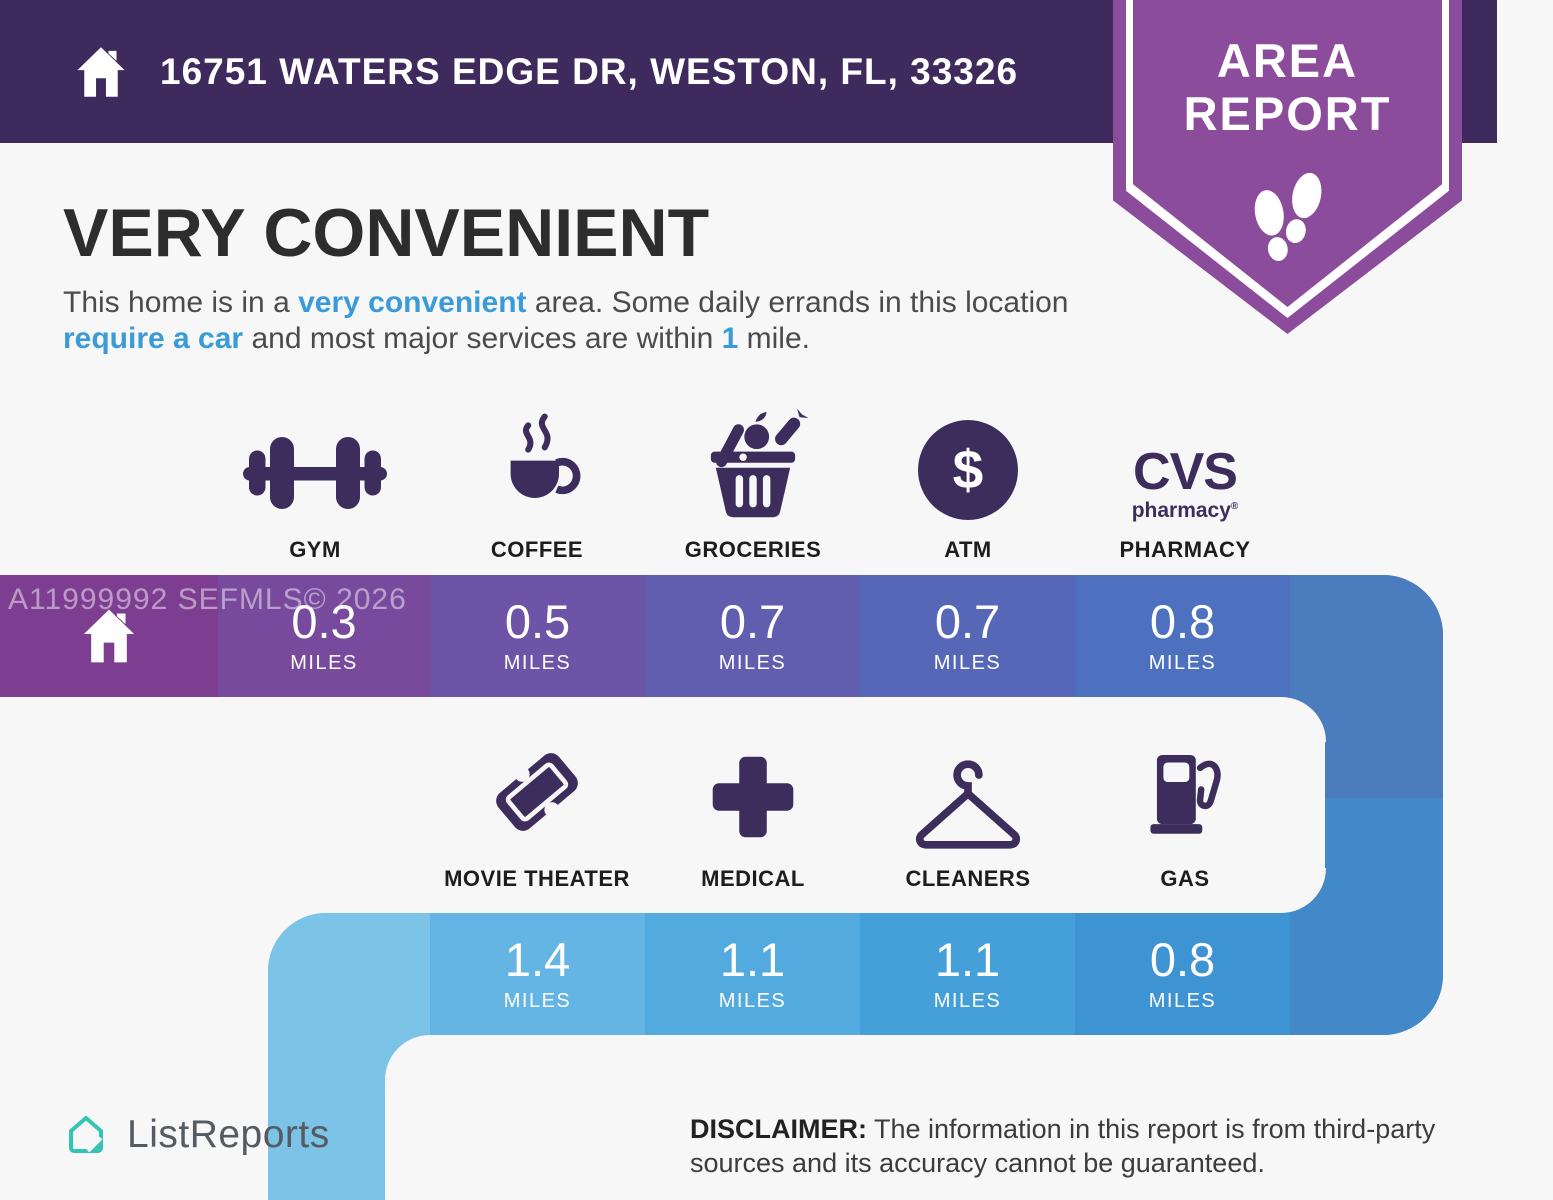 The width and height of the screenshot is (1553, 1200). I want to click on band-segment-medical: 1.1 MILES, so click(752, 974).